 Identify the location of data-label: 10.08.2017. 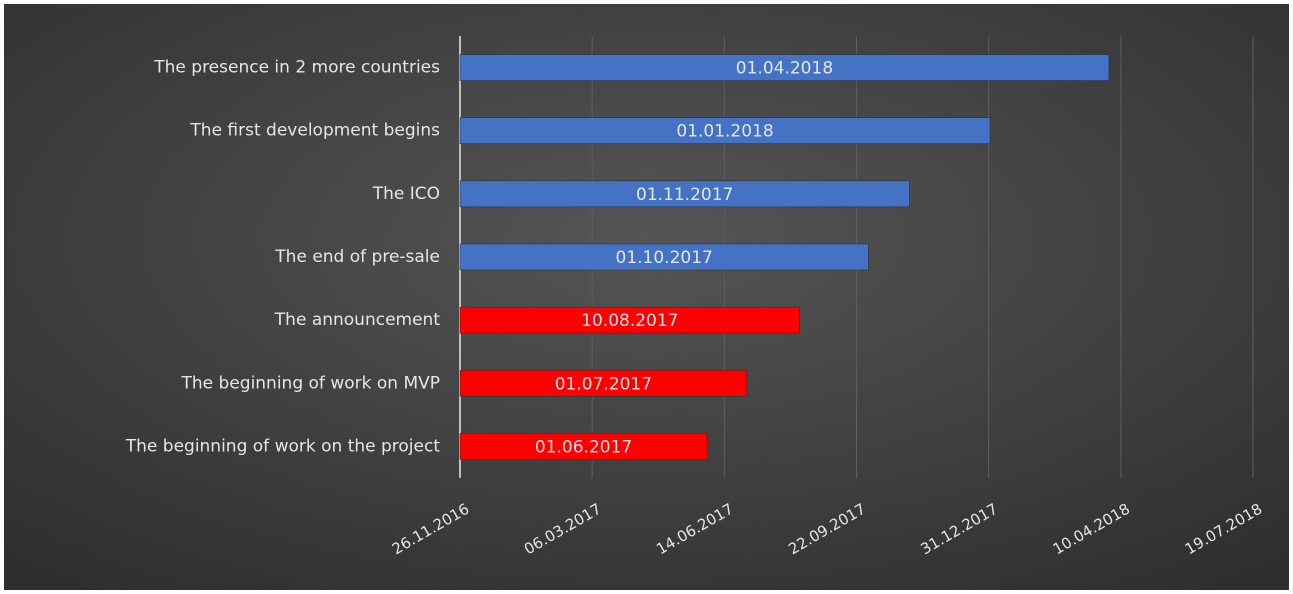
(629, 321).